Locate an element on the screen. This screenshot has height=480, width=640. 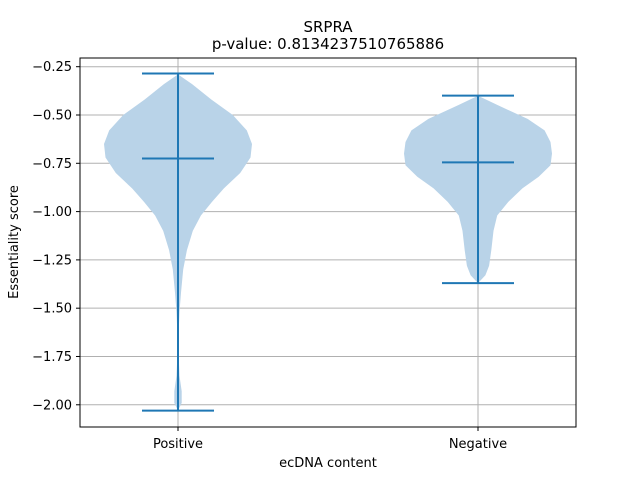
y-axis-label: Essentiality score is located at coordinates (14, 242).